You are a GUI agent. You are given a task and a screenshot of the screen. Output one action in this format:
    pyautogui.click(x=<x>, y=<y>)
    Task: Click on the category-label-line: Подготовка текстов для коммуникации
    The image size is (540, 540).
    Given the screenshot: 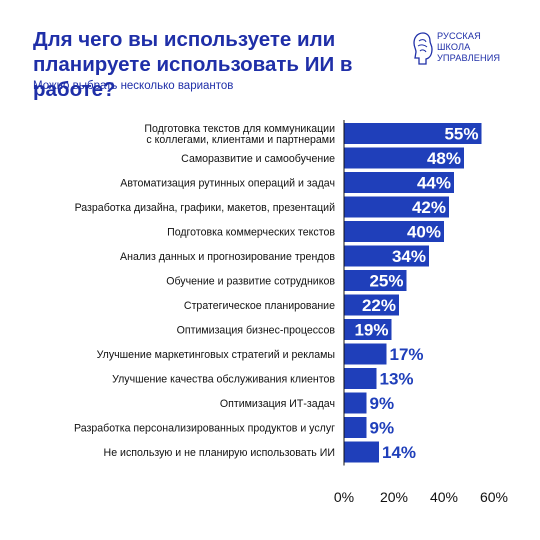 What is the action you would take?
    pyautogui.click(x=239, y=129)
    